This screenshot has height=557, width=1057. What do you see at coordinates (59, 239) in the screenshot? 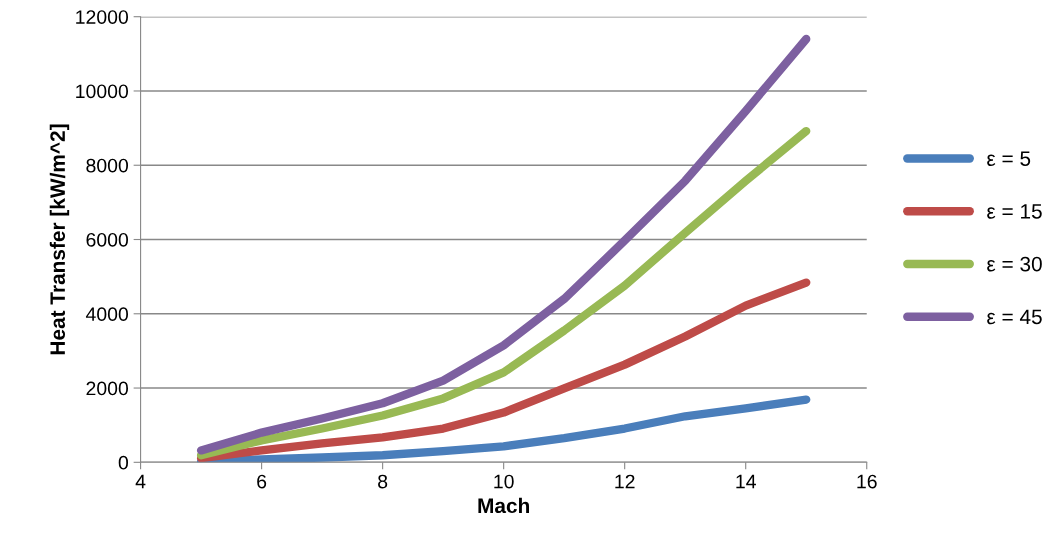
I see `y-axis-title: Heat Transfer [kW/m^2]` at bounding box center [59, 239].